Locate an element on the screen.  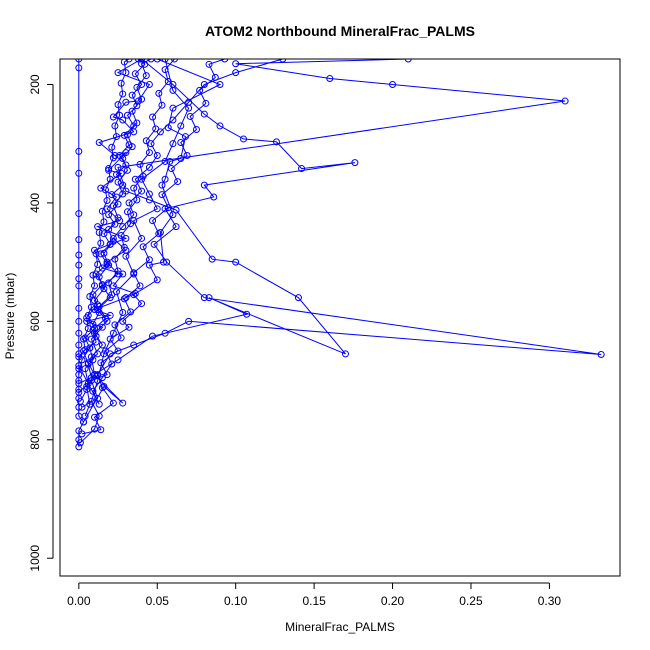
x-tick-label: 0.25 is located at coordinates (471, 601).